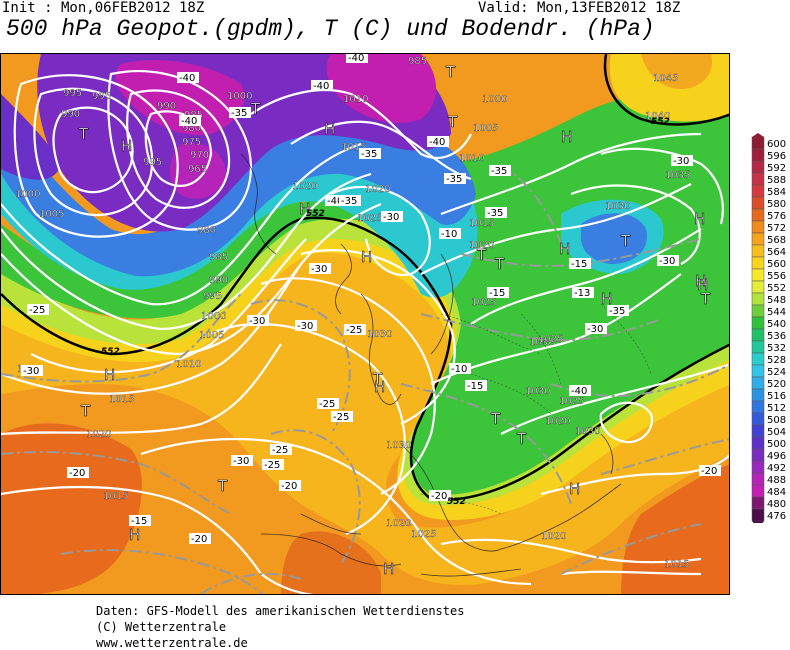 This screenshot has width=790, height=650. What do you see at coordinates (172, 643) in the screenshot?
I see `footer-website: www.wetterzentrale.de` at bounding box center [172, 643].